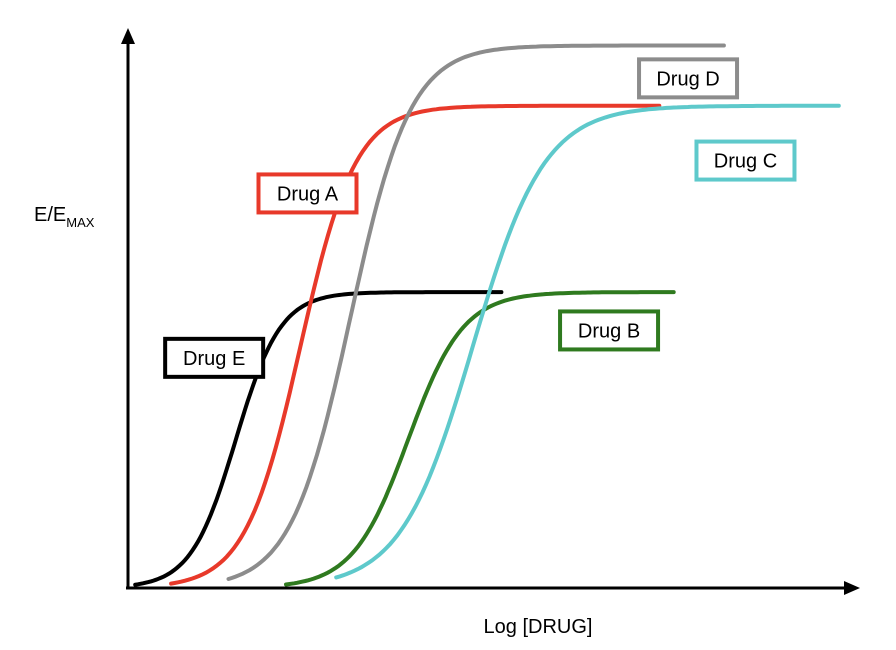 The image size is (896, 650). I want to click on series-label-text: Drug E, so click(214, 359).